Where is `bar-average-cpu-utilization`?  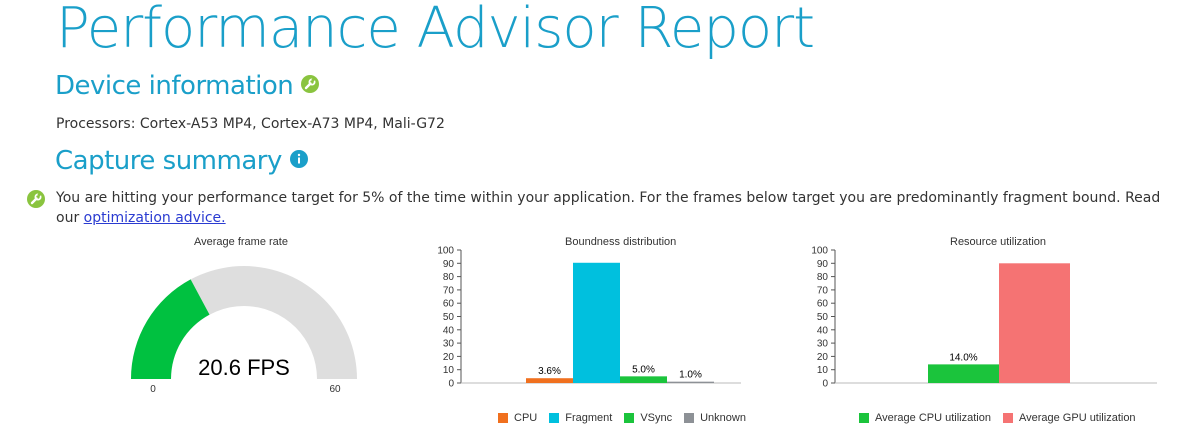 bar-average-cpu-utilization is located at coordinates (963, 373).